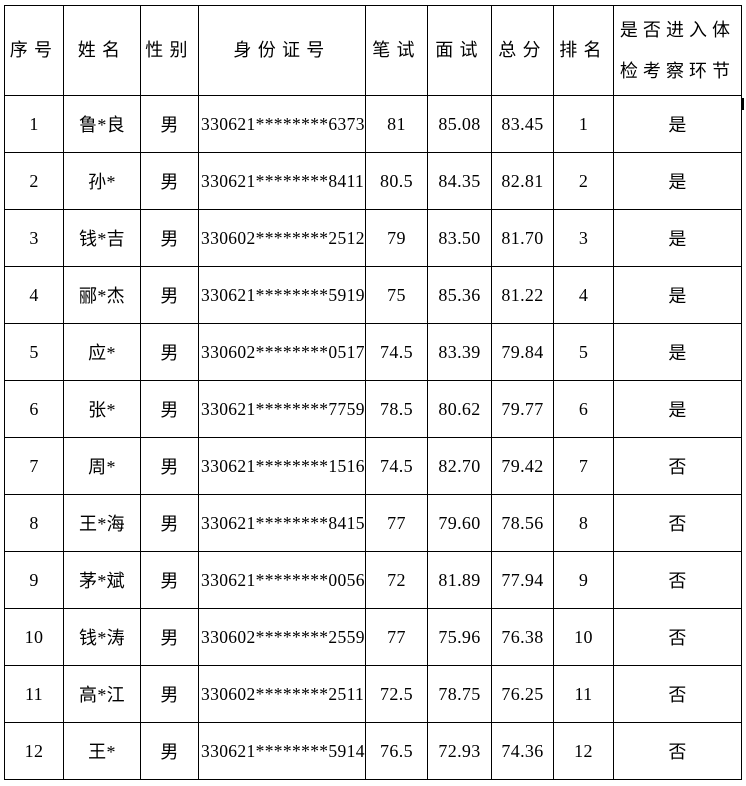  What do you see at coordinates (583, 409) in the screenshot?
I see `cell-rank: 6` at bounding box center [583, 409].